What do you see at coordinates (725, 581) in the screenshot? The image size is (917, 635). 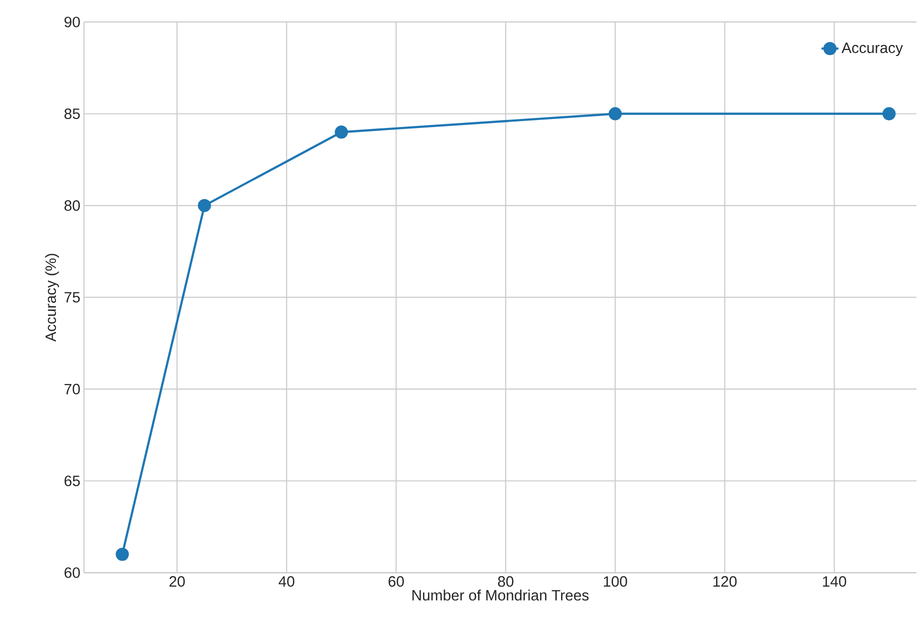 I see `x-tick-label: 120` at bounding box center [725, 581].